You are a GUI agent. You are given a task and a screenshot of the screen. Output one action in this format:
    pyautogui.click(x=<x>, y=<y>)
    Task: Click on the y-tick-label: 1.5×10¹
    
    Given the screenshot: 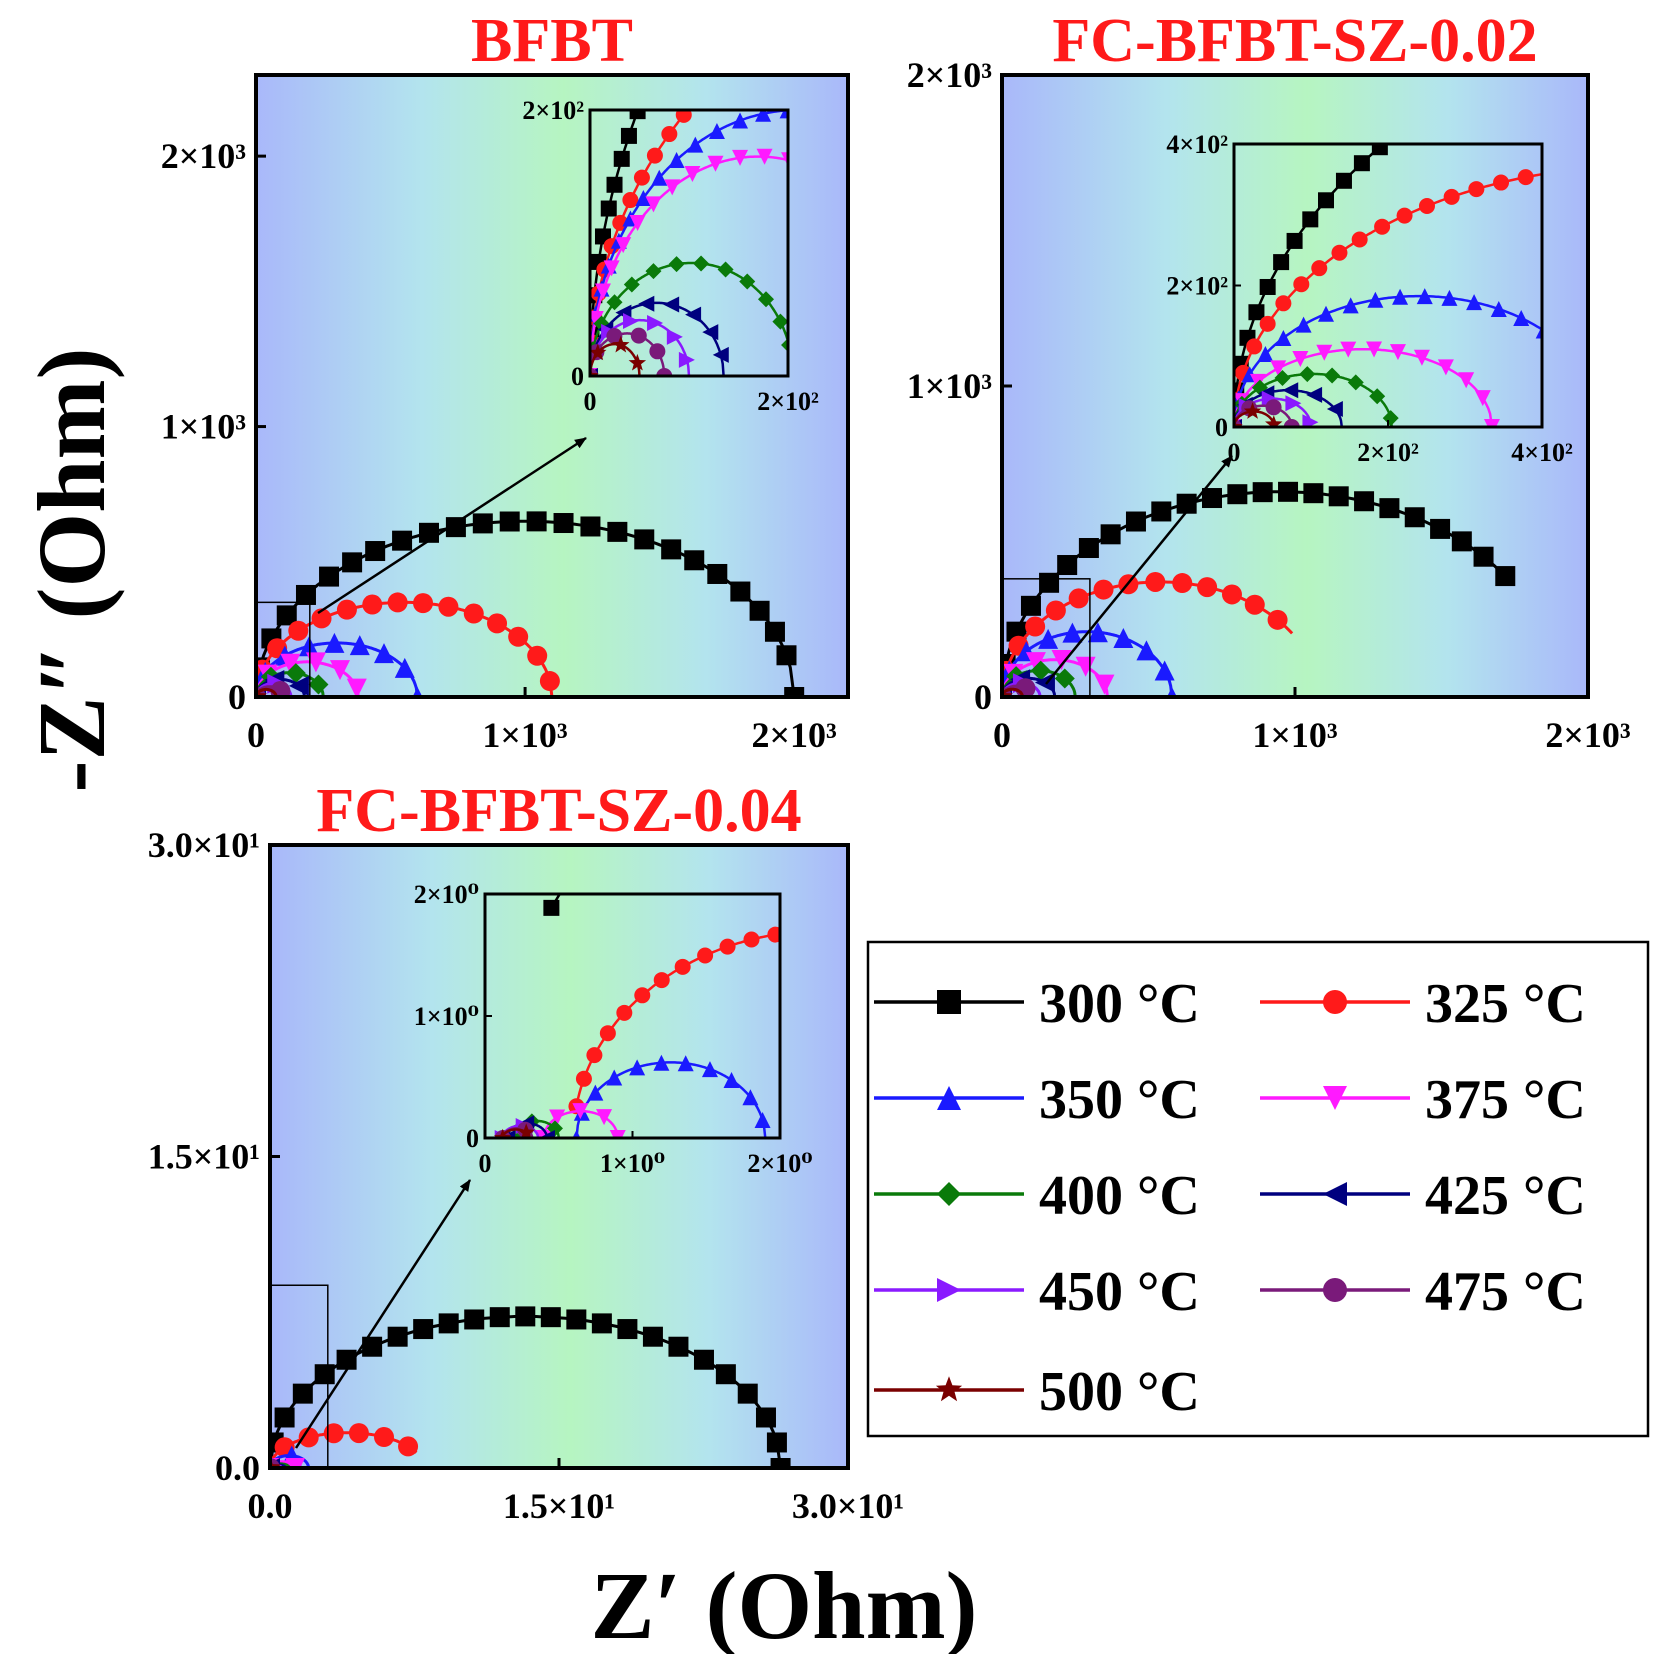 What is the action you would take?
    pyautogui.click(x=204, y=1157)
    